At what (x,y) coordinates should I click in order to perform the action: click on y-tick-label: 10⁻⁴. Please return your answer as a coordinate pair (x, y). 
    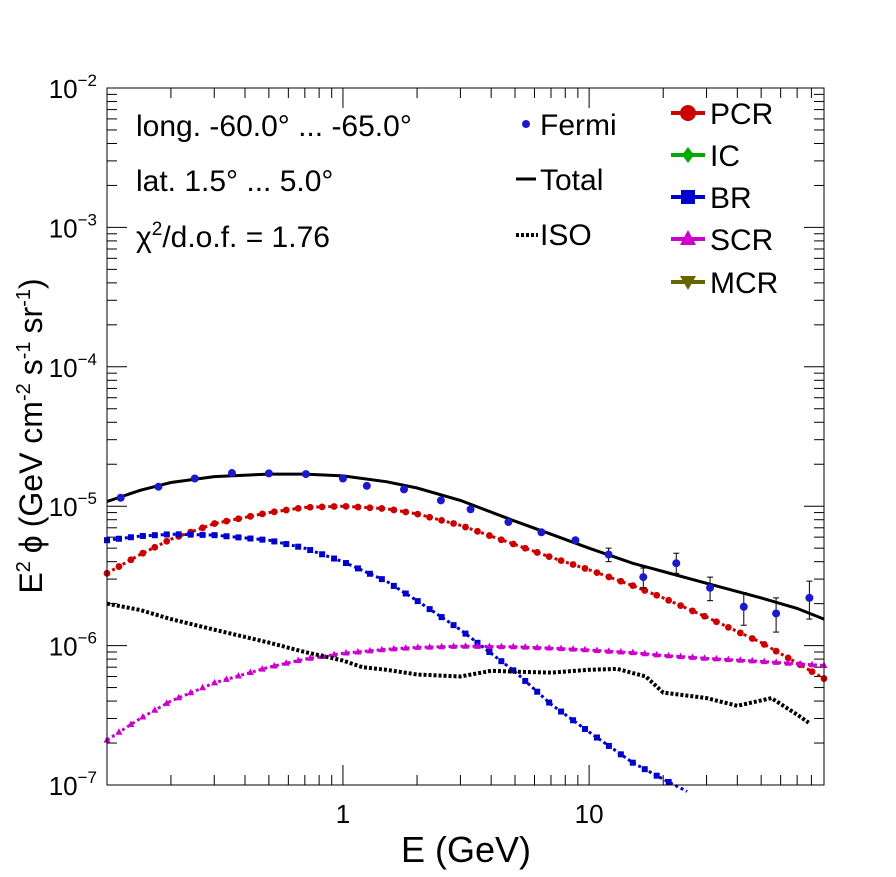
    Looking at the image, I should click on (73, 366).